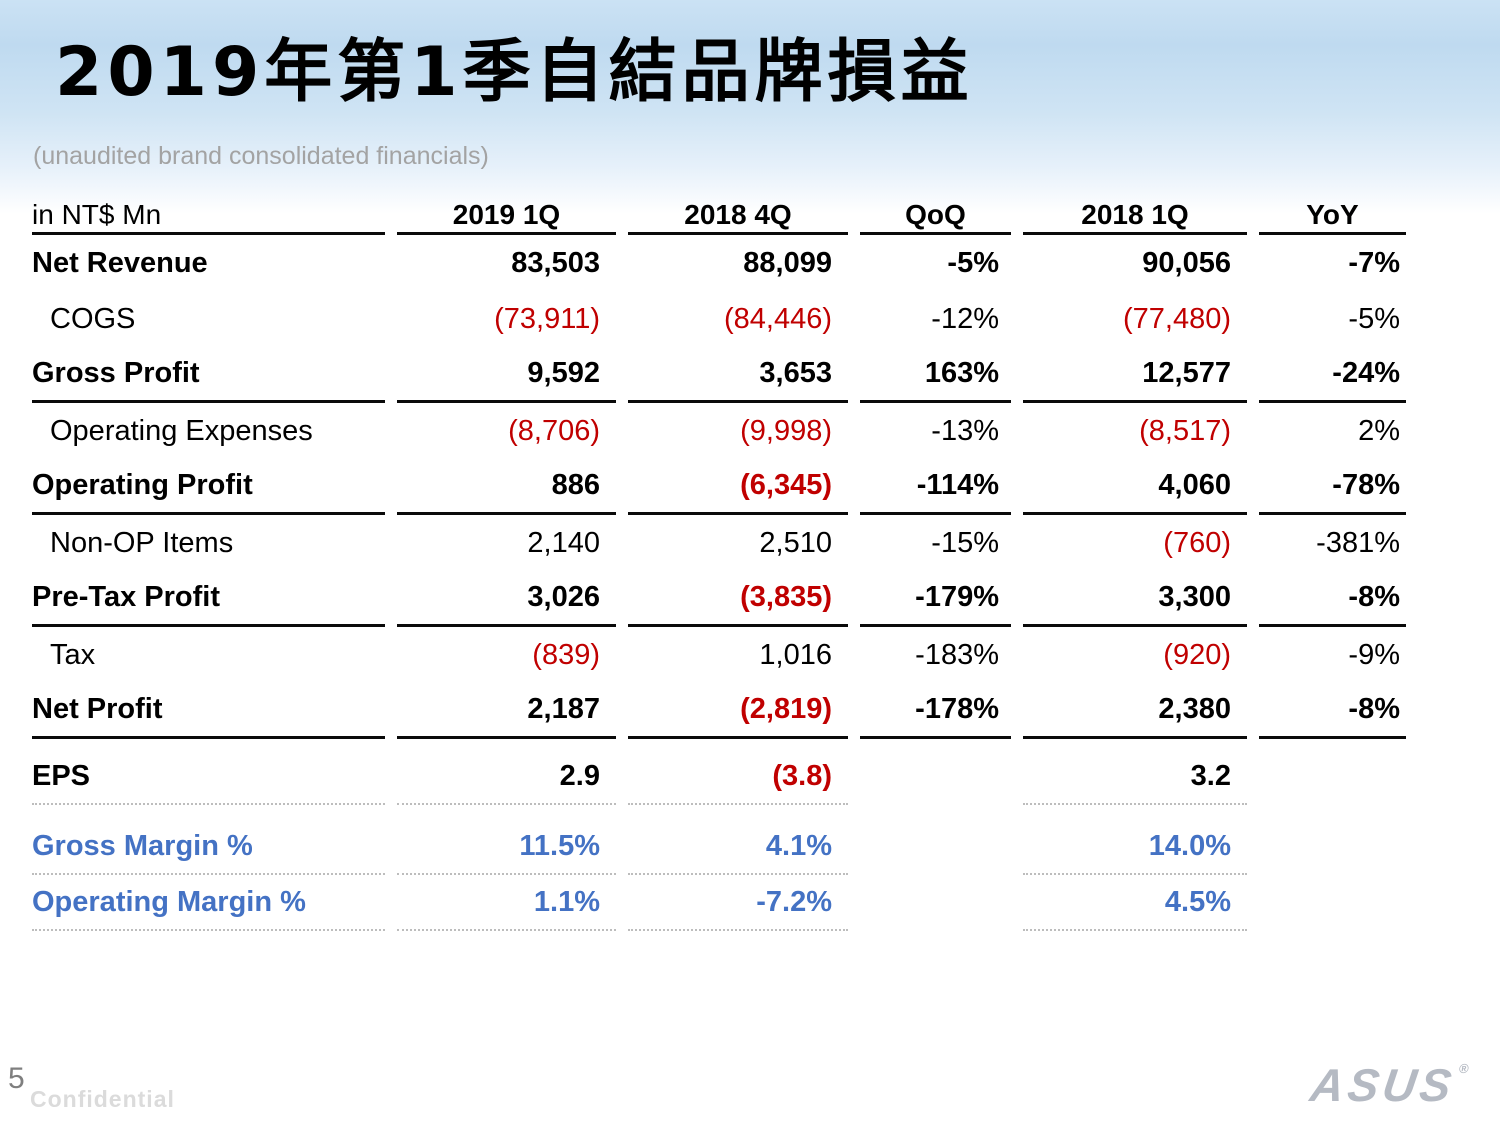 The image size is (1500, 1125). I want to click on cell-value: -7%, so click(1374, 262).